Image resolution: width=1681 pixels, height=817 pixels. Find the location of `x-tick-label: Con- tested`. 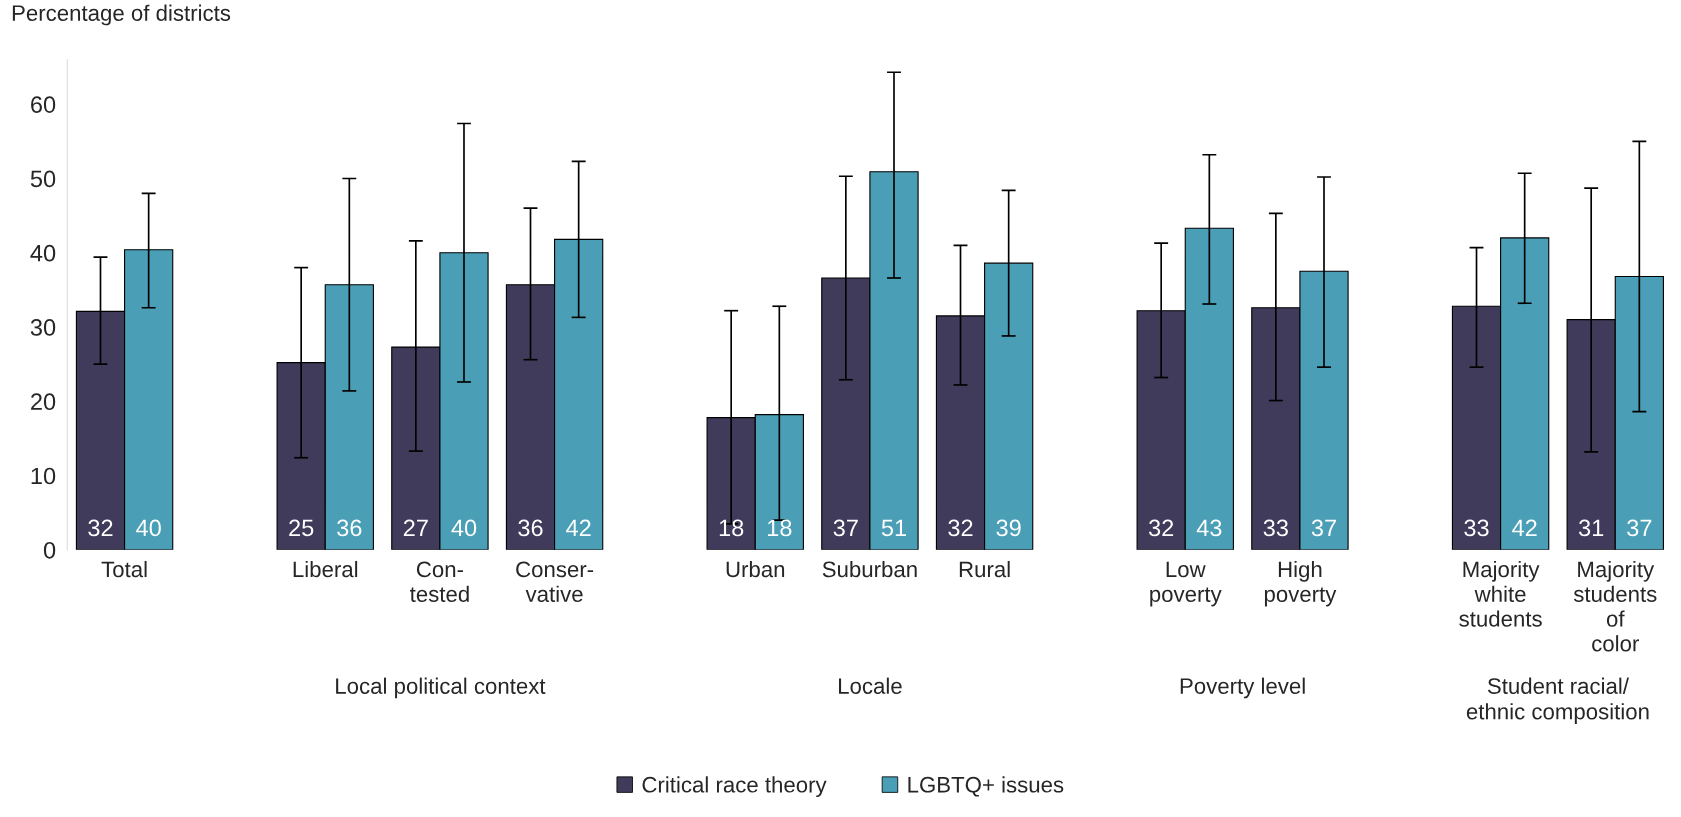

x-tick-label: Con- tested is located at coordinates (439, 582).